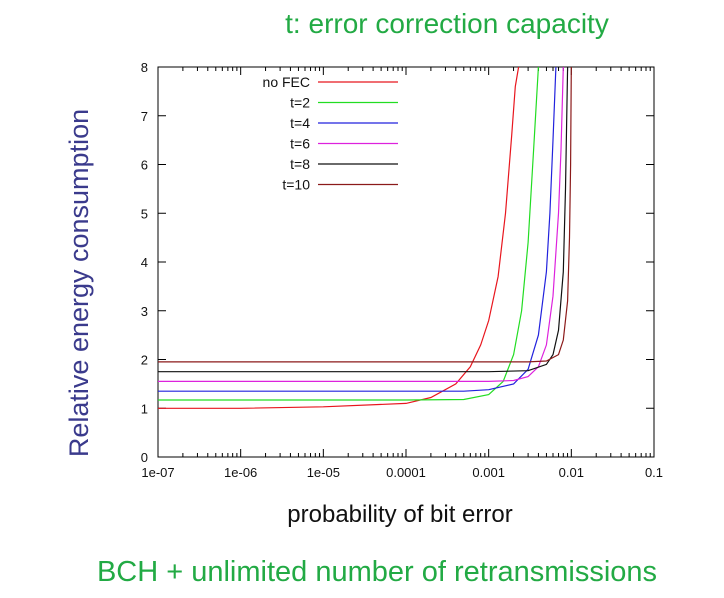 The height and width of the screenshot is (598, 724). I want to click on y-tick-label: 4, so click(144, 262).